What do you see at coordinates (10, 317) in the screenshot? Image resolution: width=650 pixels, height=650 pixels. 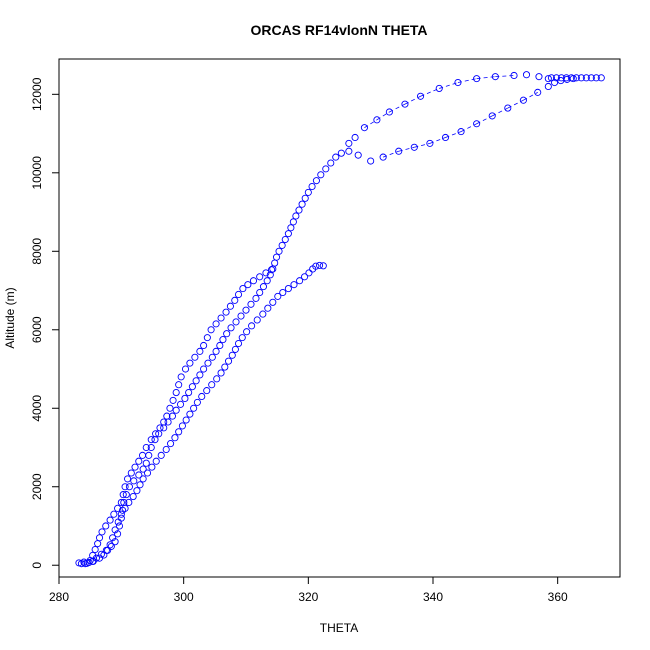 I see `y-axis-label: Altitude (m)` at bounding box center [10, 317].